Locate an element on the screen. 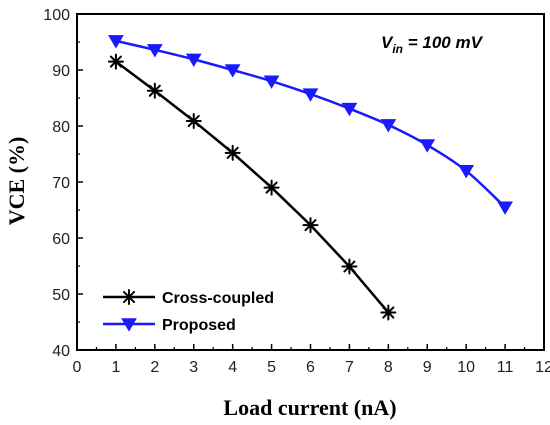  x-tick-label: 12 is located at coordinates (542, 367).